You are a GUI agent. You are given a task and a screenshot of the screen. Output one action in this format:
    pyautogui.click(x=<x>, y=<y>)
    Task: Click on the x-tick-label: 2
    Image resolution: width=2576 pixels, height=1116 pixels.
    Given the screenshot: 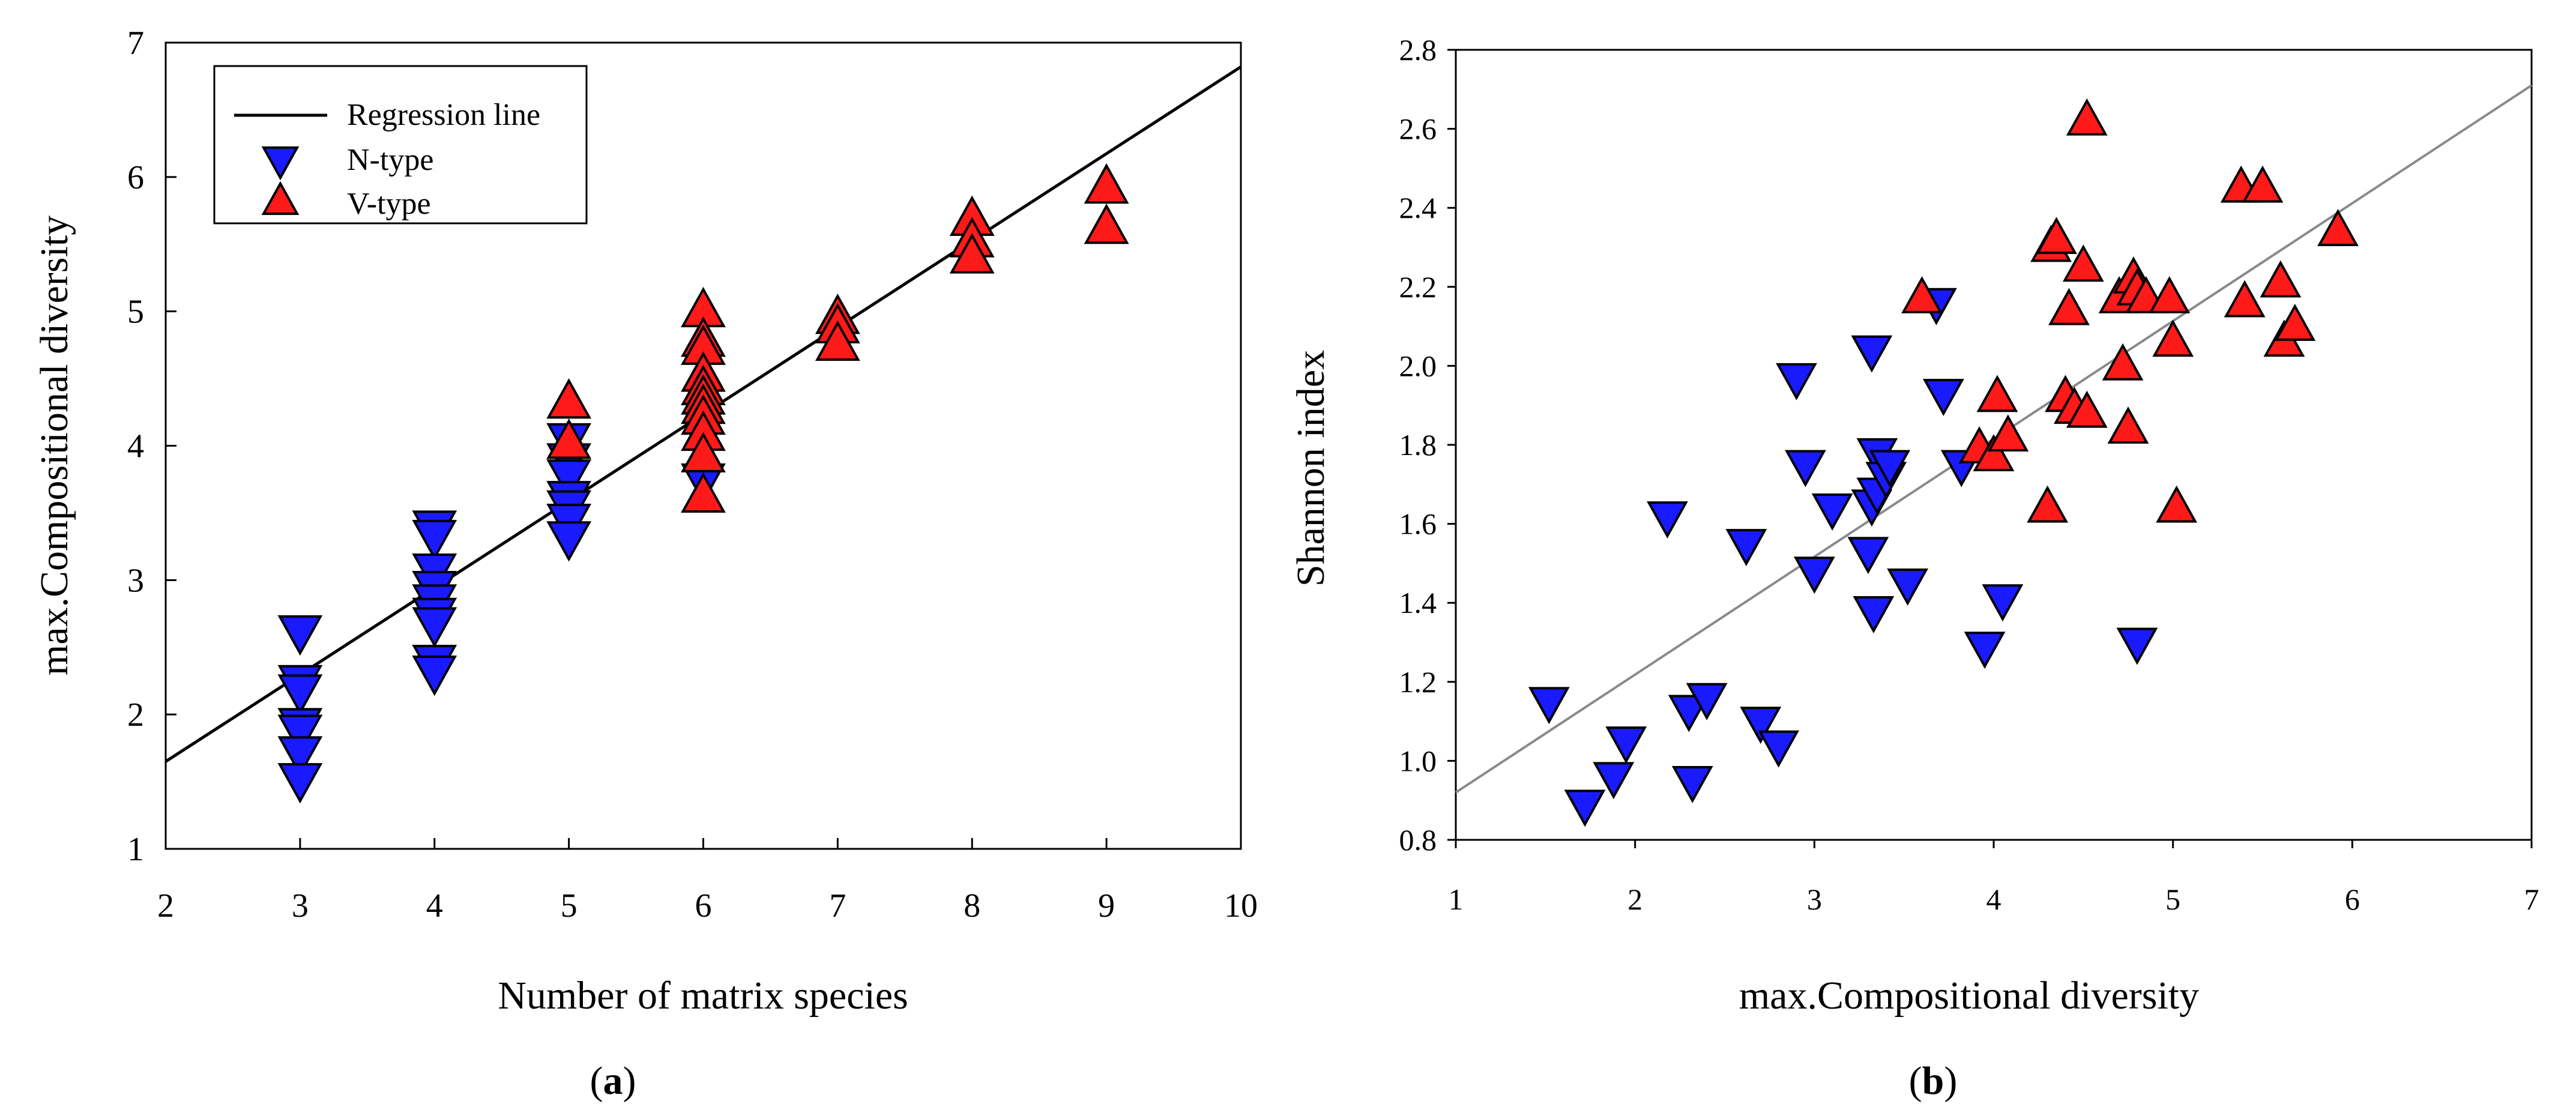 What is the action you would take?
    pyautogui.click(x=165, y=905)
    